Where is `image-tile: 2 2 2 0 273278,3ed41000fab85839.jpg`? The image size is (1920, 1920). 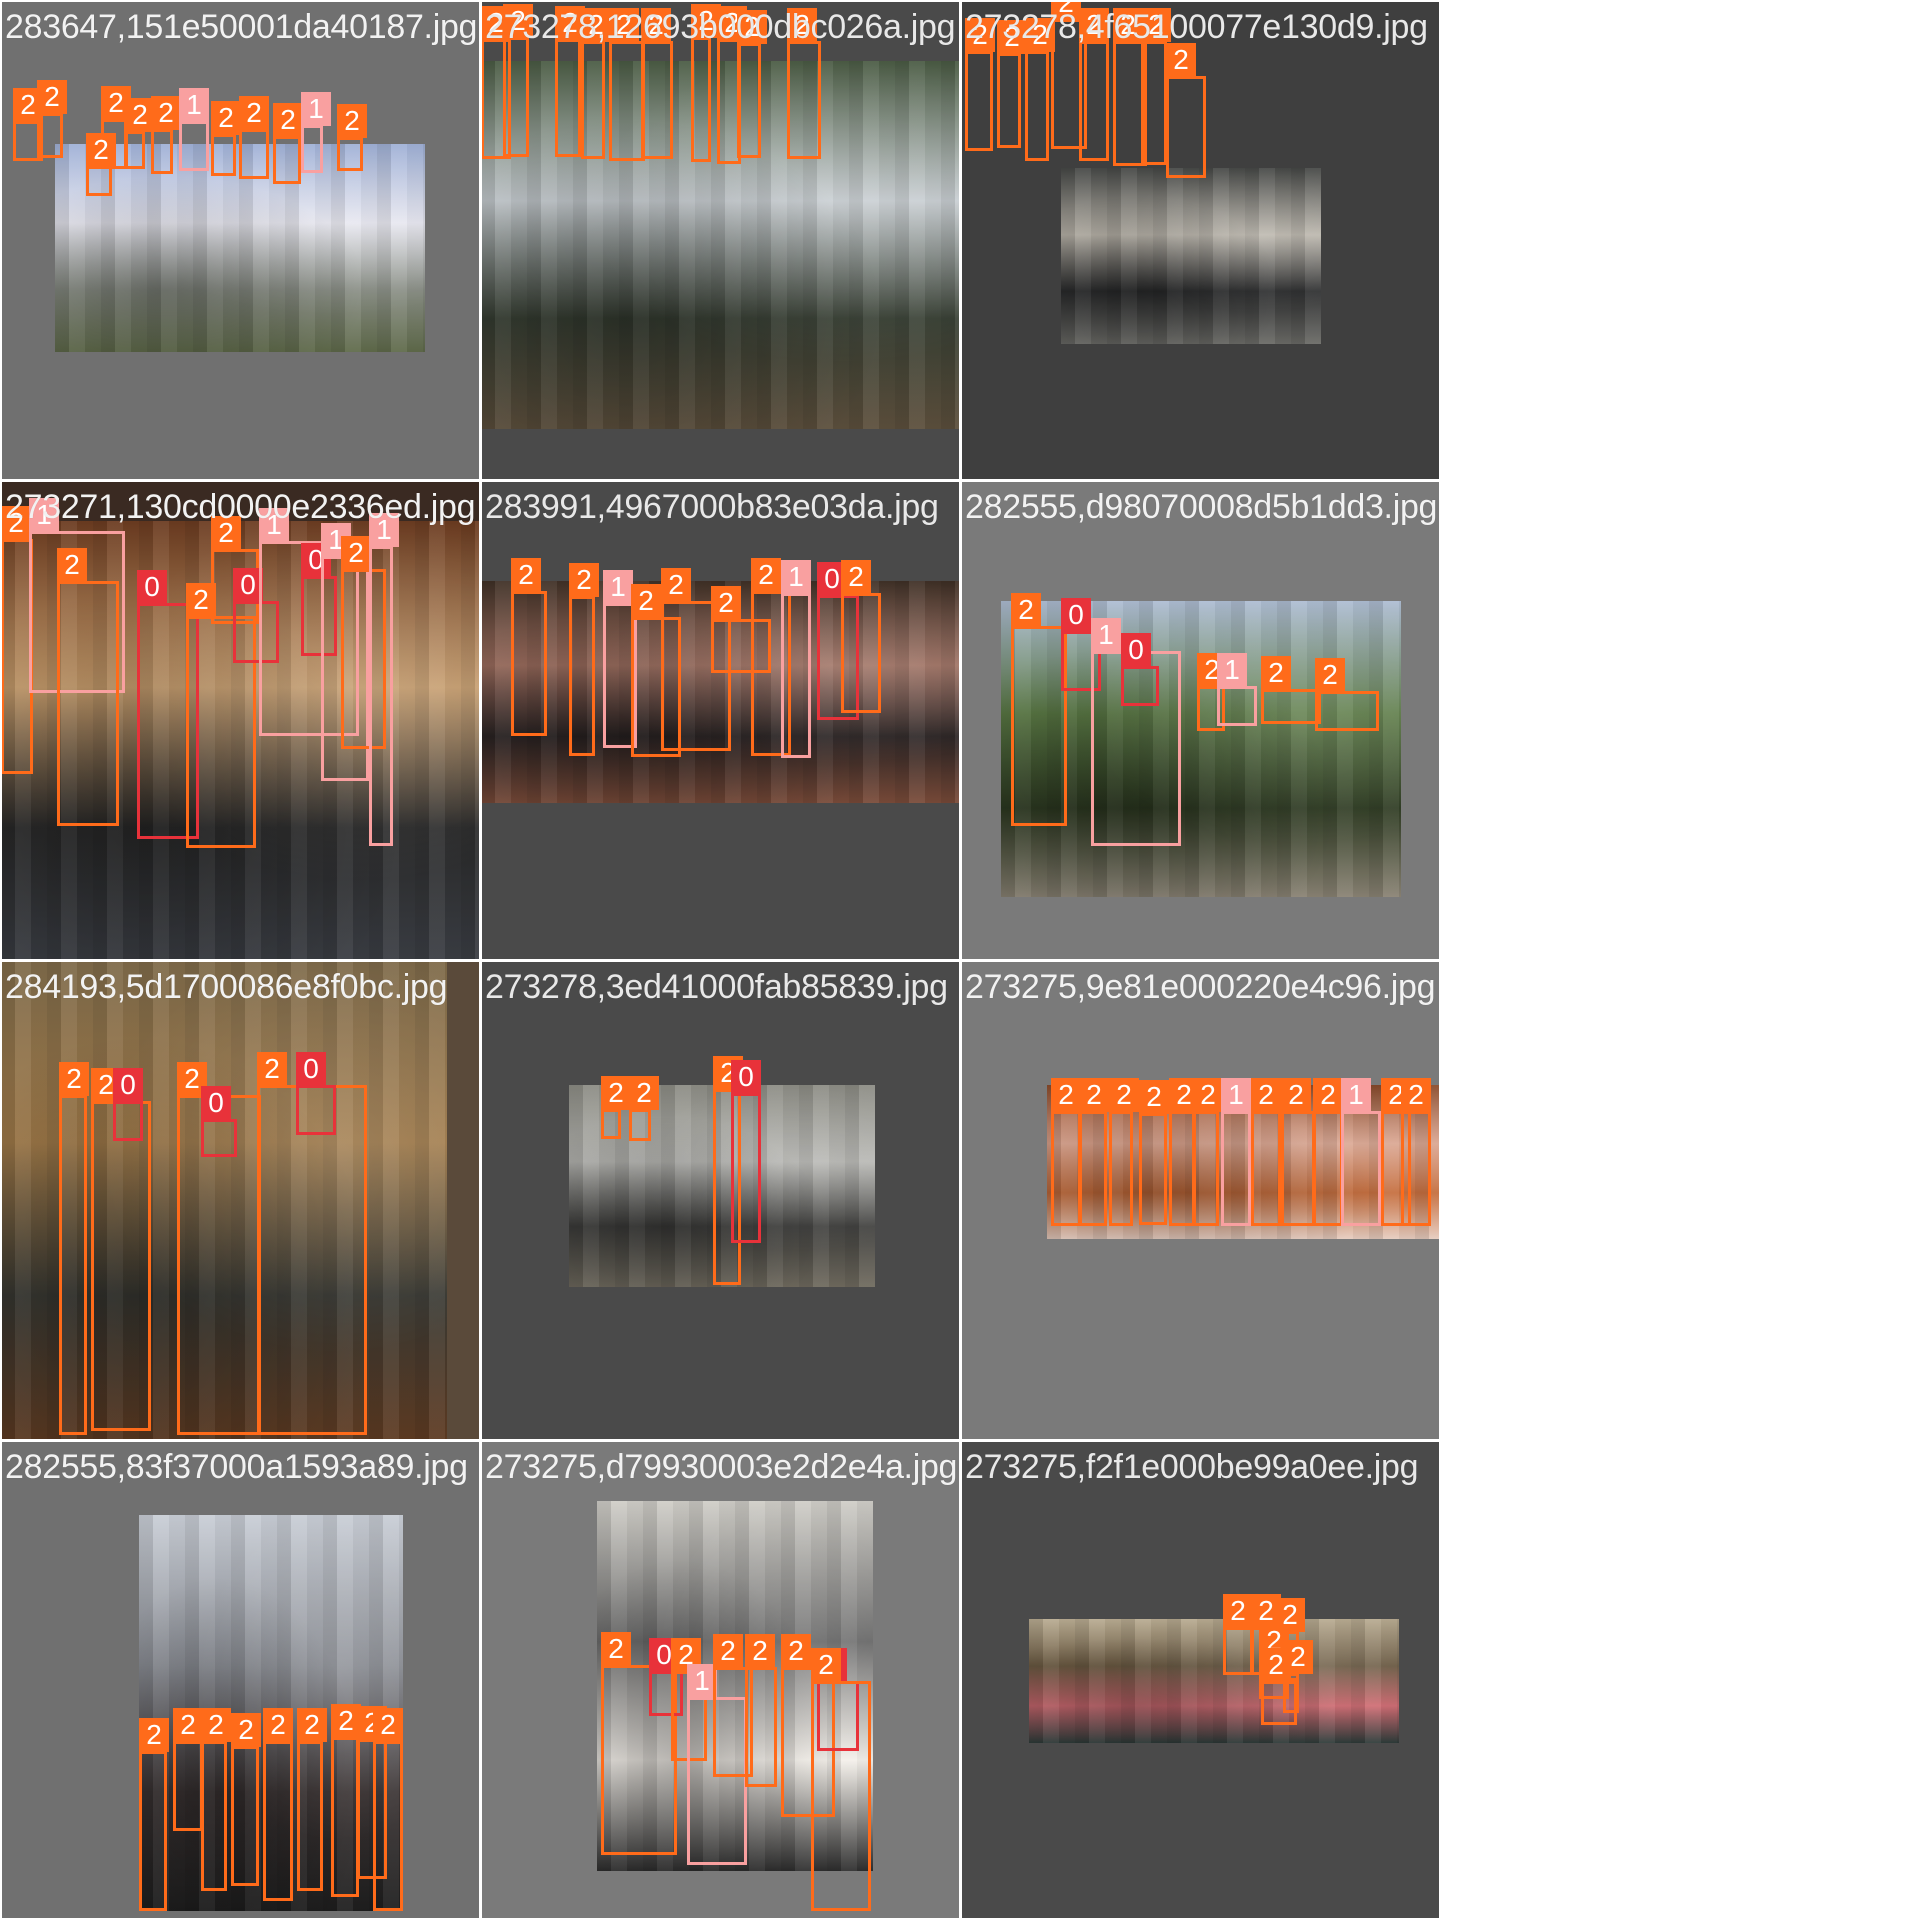
image-tile: 2 2 2 0 273278,3ed41000fab85839.jpg is located at coordinates (720, 1200).